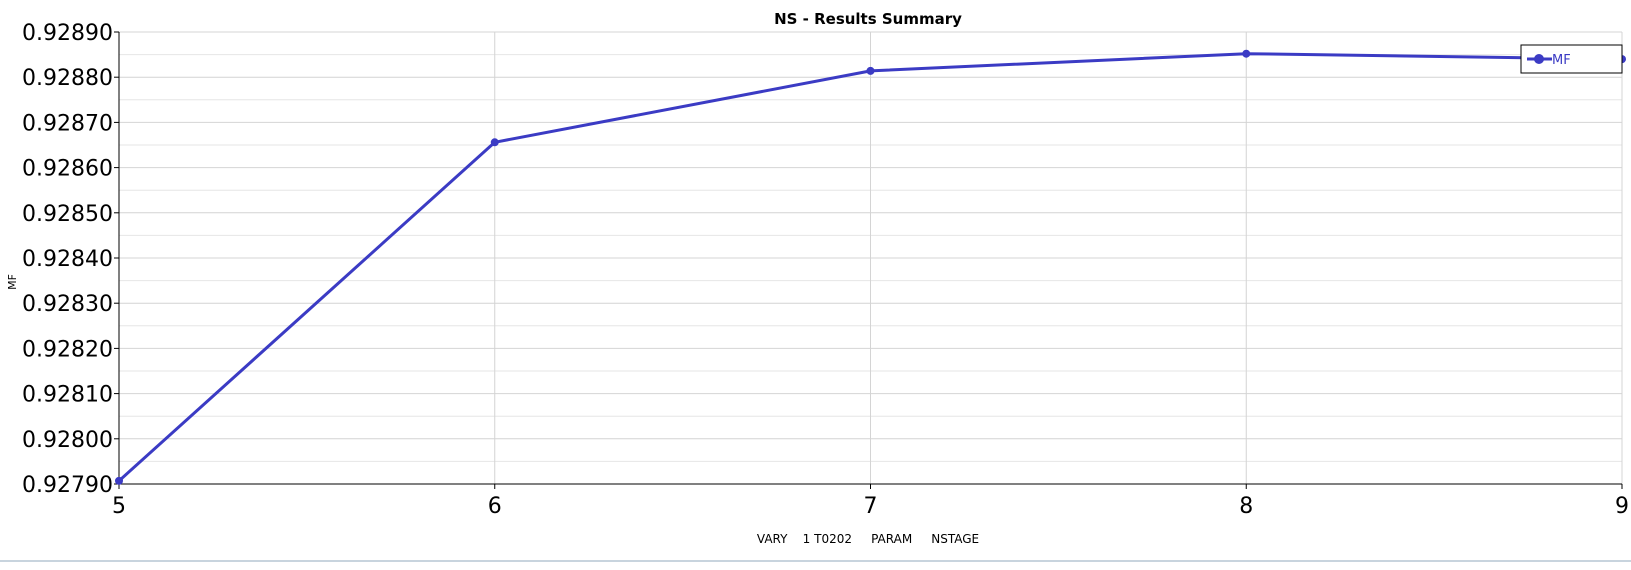  Describe the element at coordinates (67, 304) in the screenshot. I see `y-tick-label: 0.92830` at that location.